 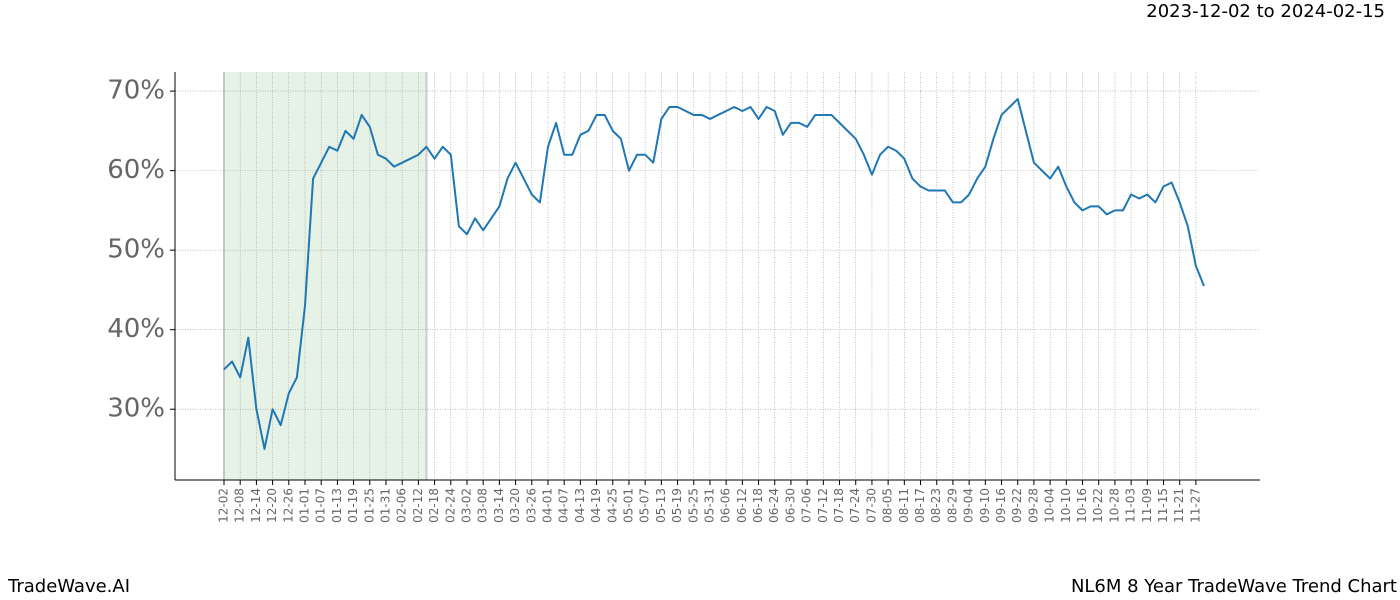 I want to click on x-tick-label: 07-12, so click(x=823, y=505).